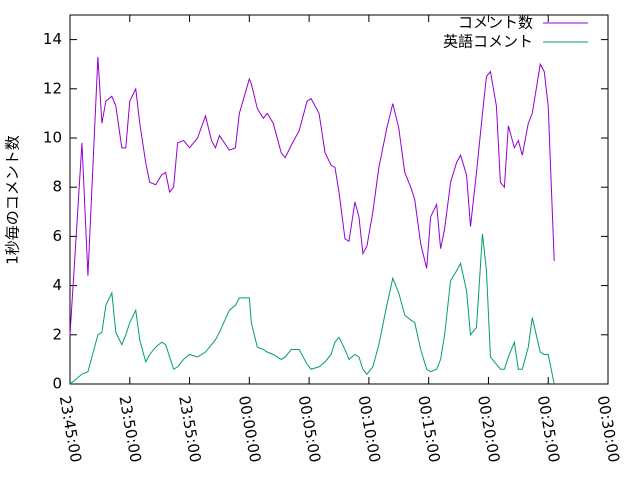 The width and height of the screenshot is (640, 480). What do you see at coordinates (52, 88) in the screenshot?
I see `y-tick-label: 12` at bounding box center [52, 88].